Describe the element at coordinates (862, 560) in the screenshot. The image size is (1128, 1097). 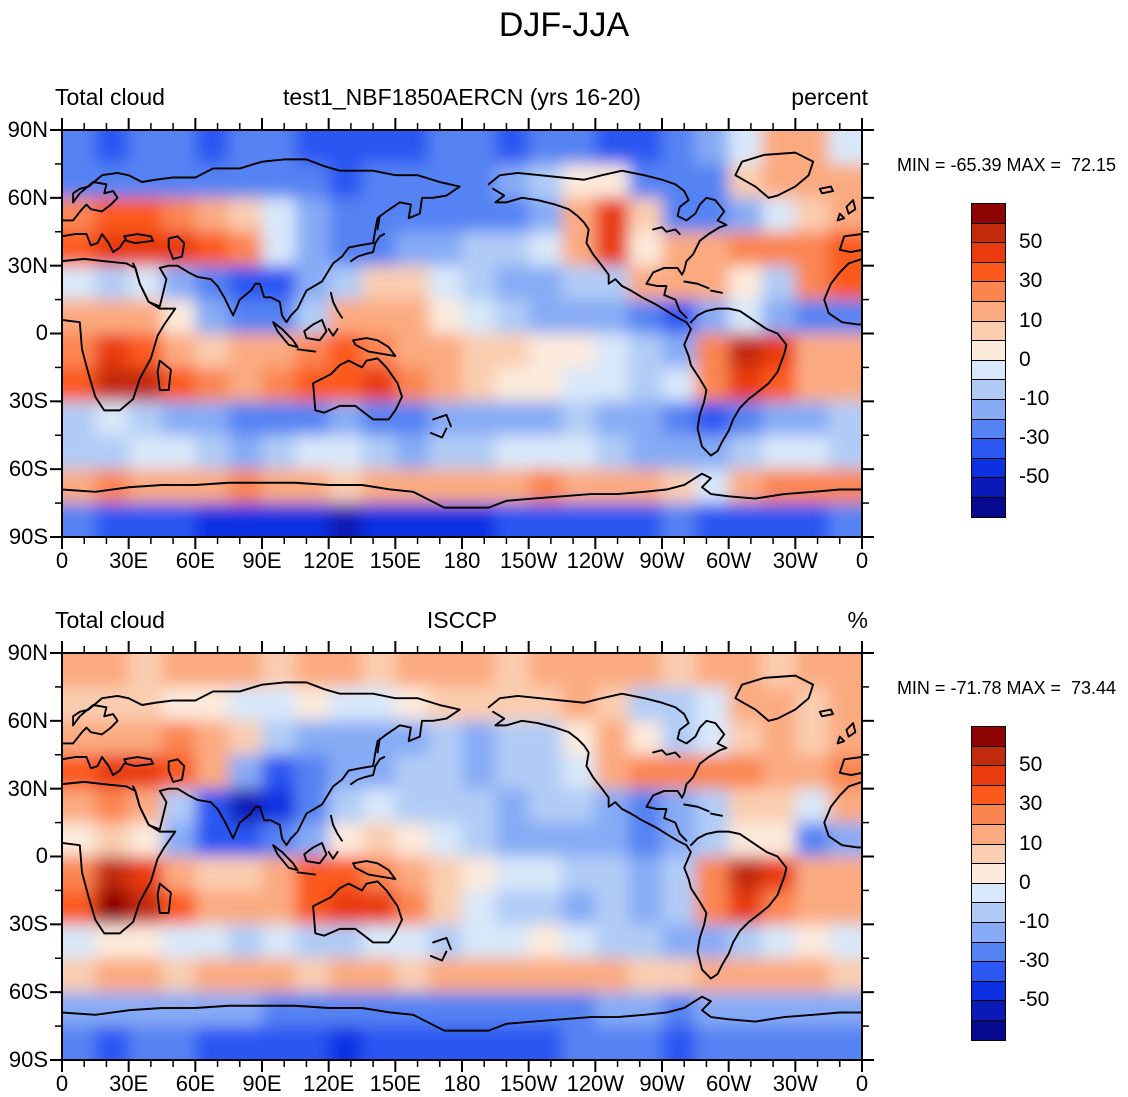
I see `lon-tick-label: 0` at that location.